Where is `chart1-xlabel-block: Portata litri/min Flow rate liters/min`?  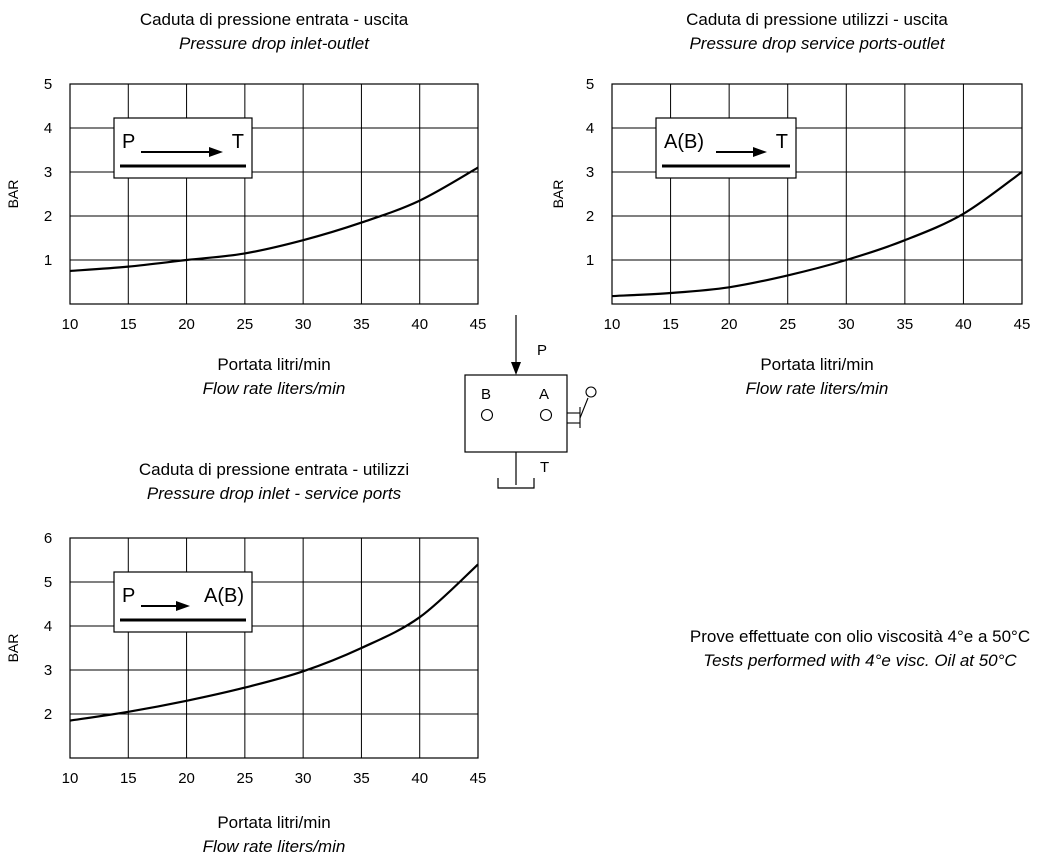
chart1-xlabel-block: Portata litri/min Flow rate liters/min is located at coordinates (274, 377).